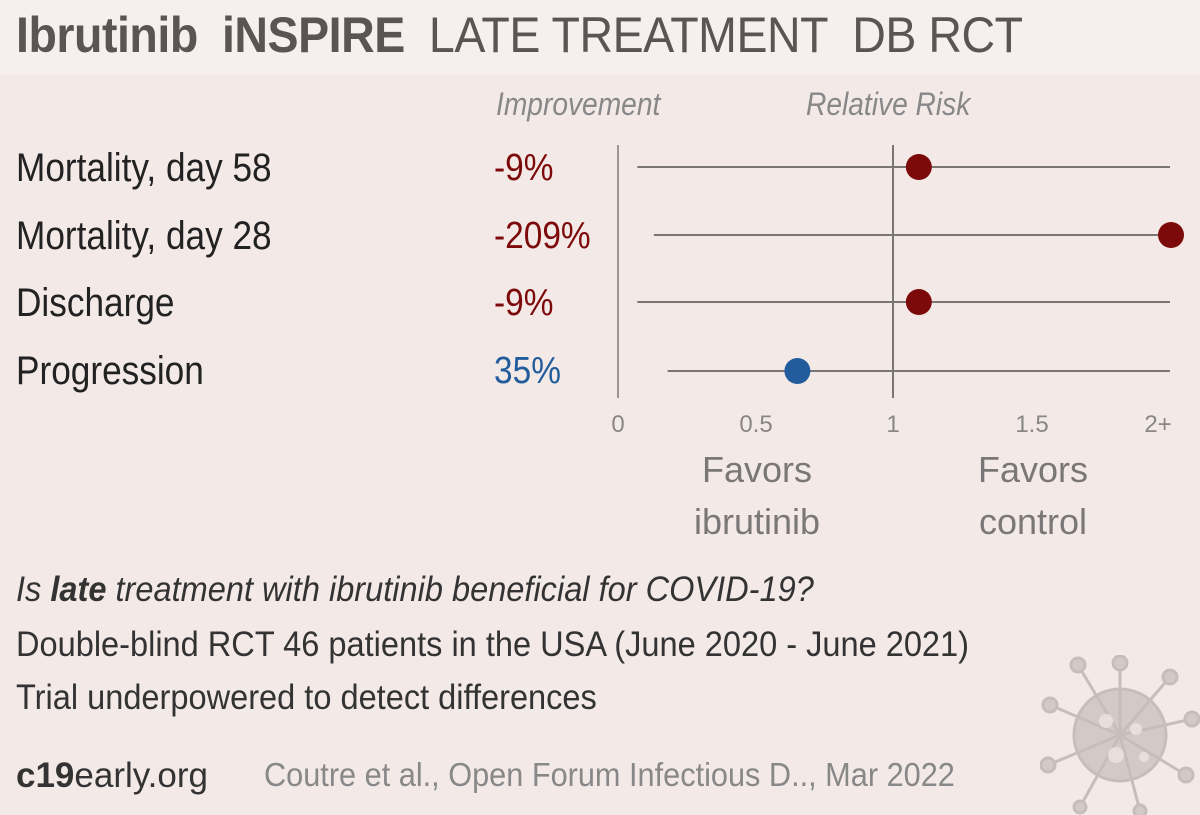  What do you see at coordinates (313, 35) in the screenshot?
I see `title-trial: iNSPIRE` at bounding box center [313, 35].